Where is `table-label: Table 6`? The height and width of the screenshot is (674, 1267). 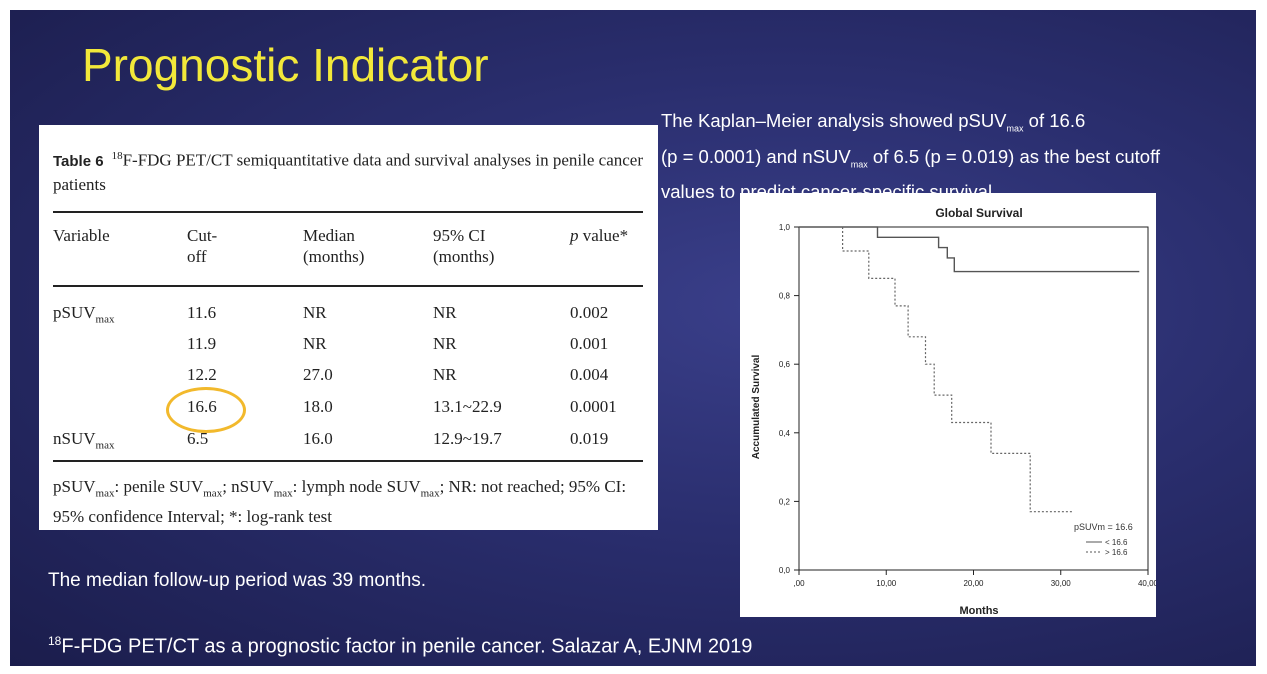 table-label: Table 6 is located at coordinates (78, 161).